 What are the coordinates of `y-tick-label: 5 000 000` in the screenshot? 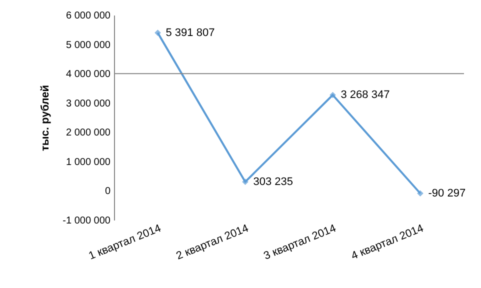 It's located at (88, 45).